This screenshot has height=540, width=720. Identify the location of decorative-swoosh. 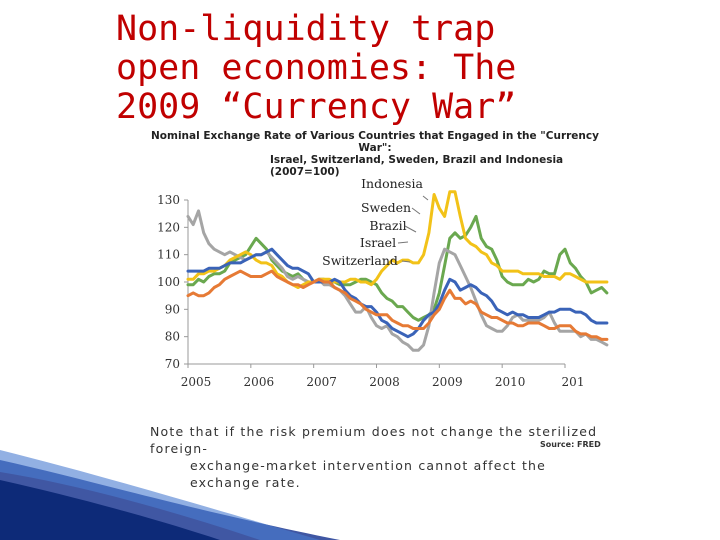
(170, 495).